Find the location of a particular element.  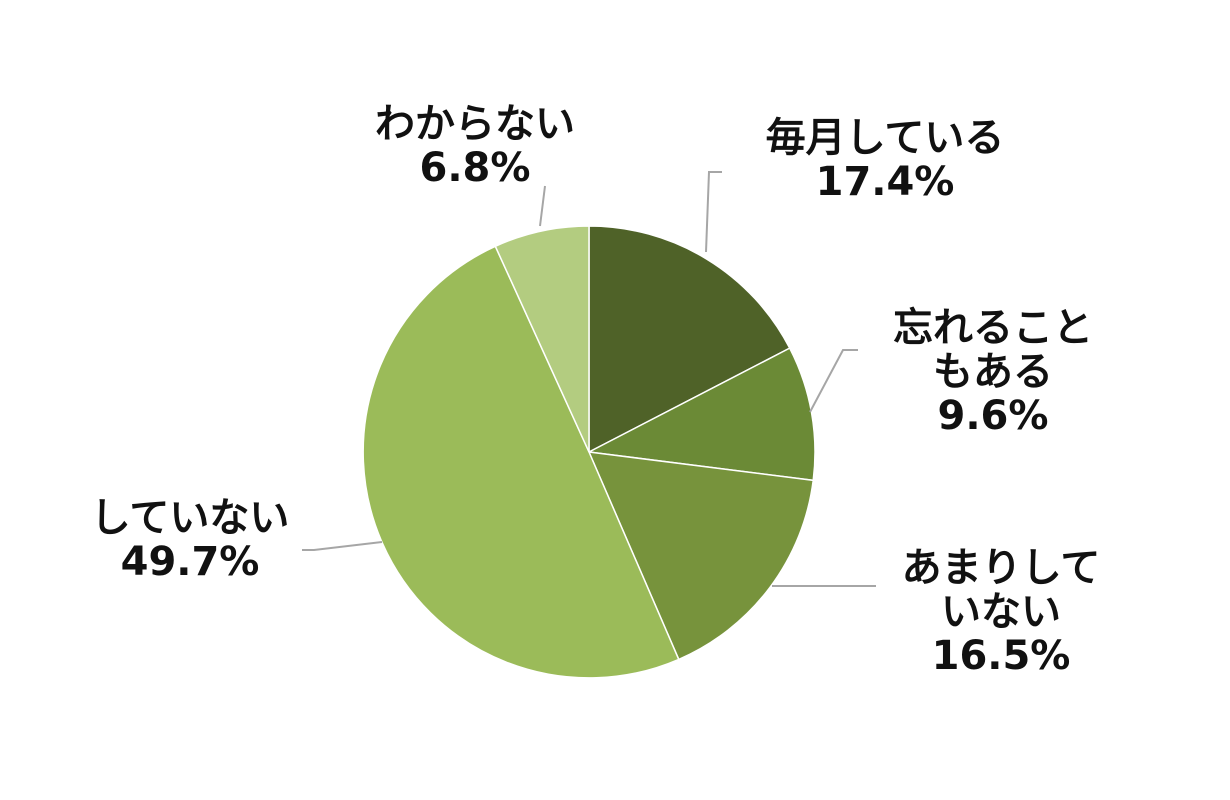

label-dont-know-name: わからない is located at coordinates (475, 124).